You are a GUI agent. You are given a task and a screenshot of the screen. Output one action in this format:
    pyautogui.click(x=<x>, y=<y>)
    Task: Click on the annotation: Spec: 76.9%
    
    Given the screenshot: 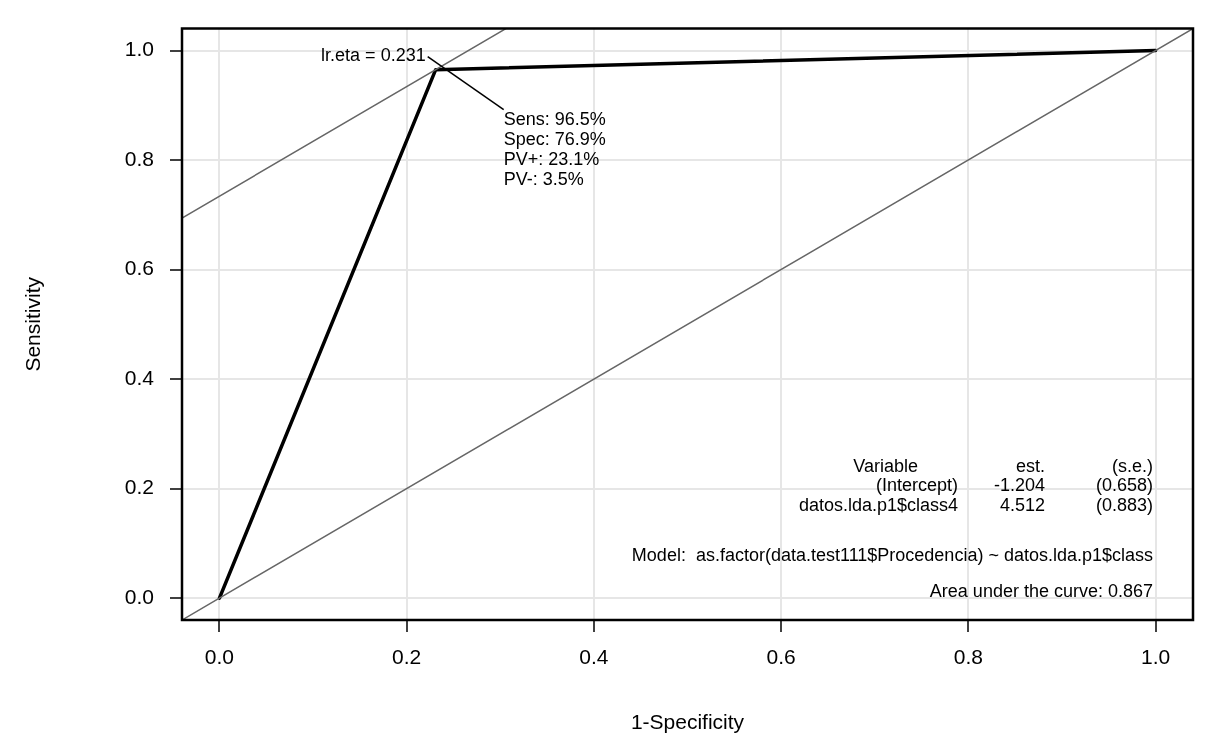 What is the action you would take?
    pyautogui.click(x=554, y=138)
    